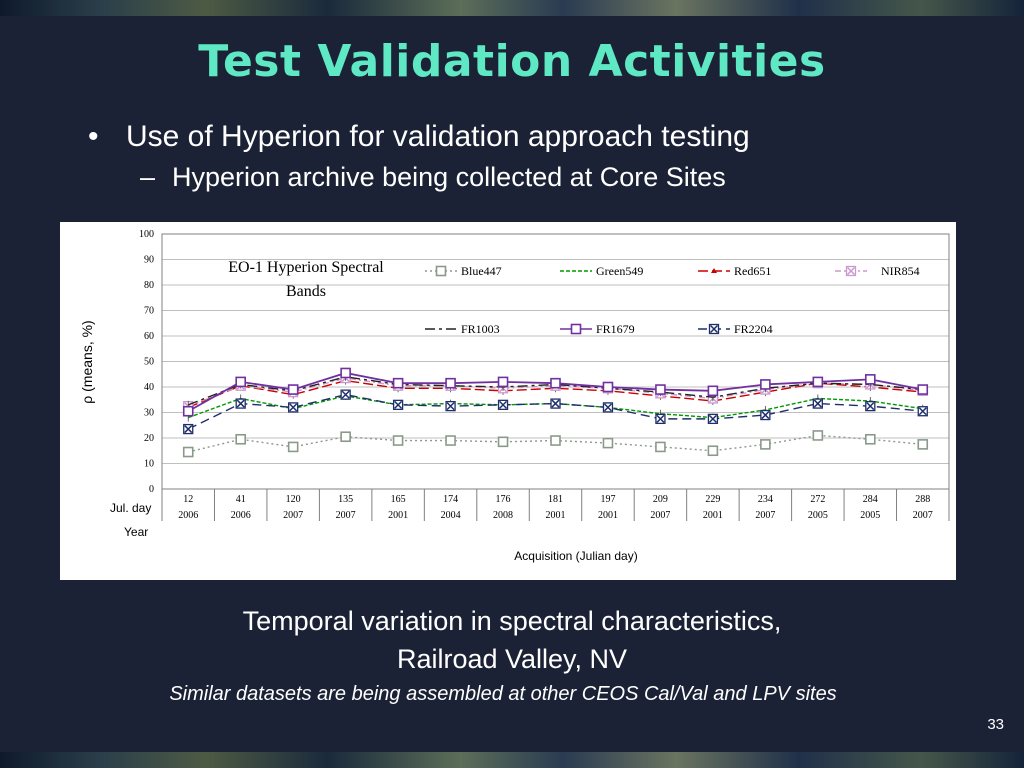 This screenshot has width=1024, height=768. I want to click on x-tick-label: 229, so click(712, 499).